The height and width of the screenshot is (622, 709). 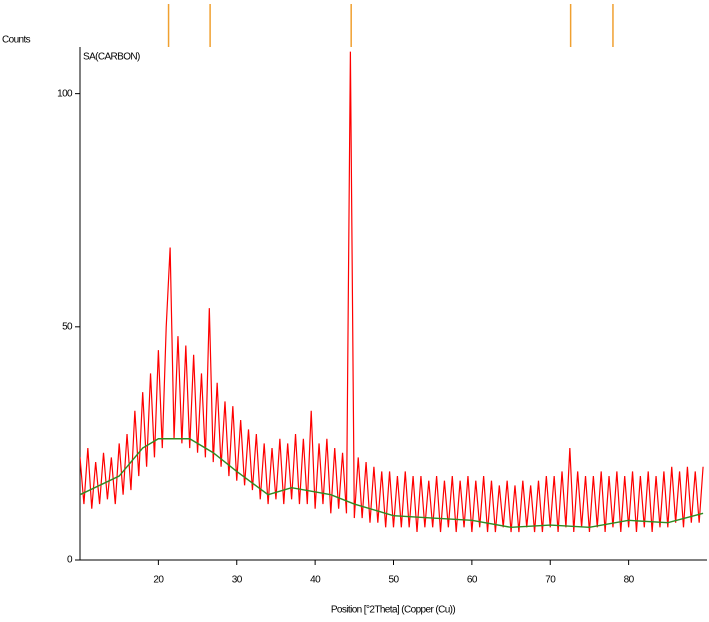 I want to click on x-tick-label: 80, so click(x=629, y=580).